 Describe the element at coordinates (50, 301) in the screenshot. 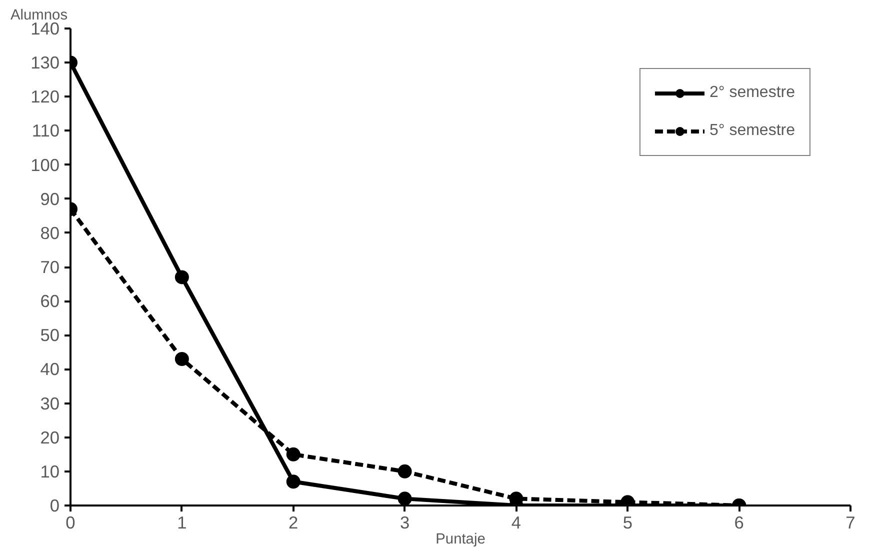

I see `y-tick-label: 60` at that location.